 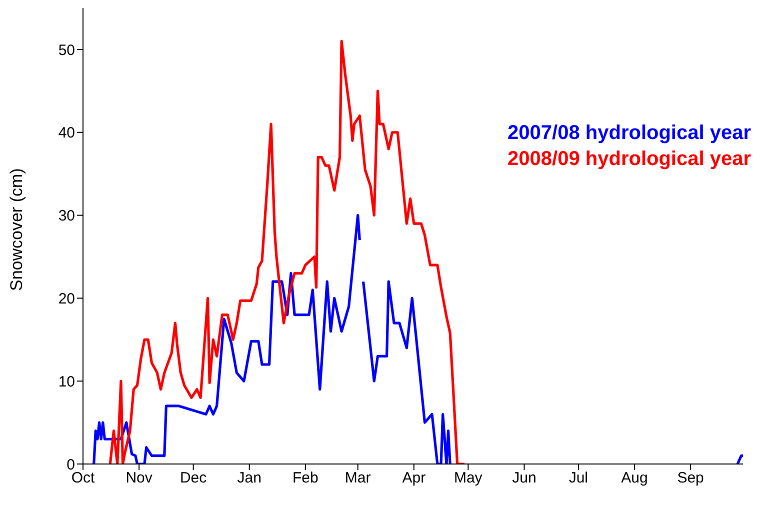 I want to click on x-tick-label: Sep, so click(x=690, y=478).